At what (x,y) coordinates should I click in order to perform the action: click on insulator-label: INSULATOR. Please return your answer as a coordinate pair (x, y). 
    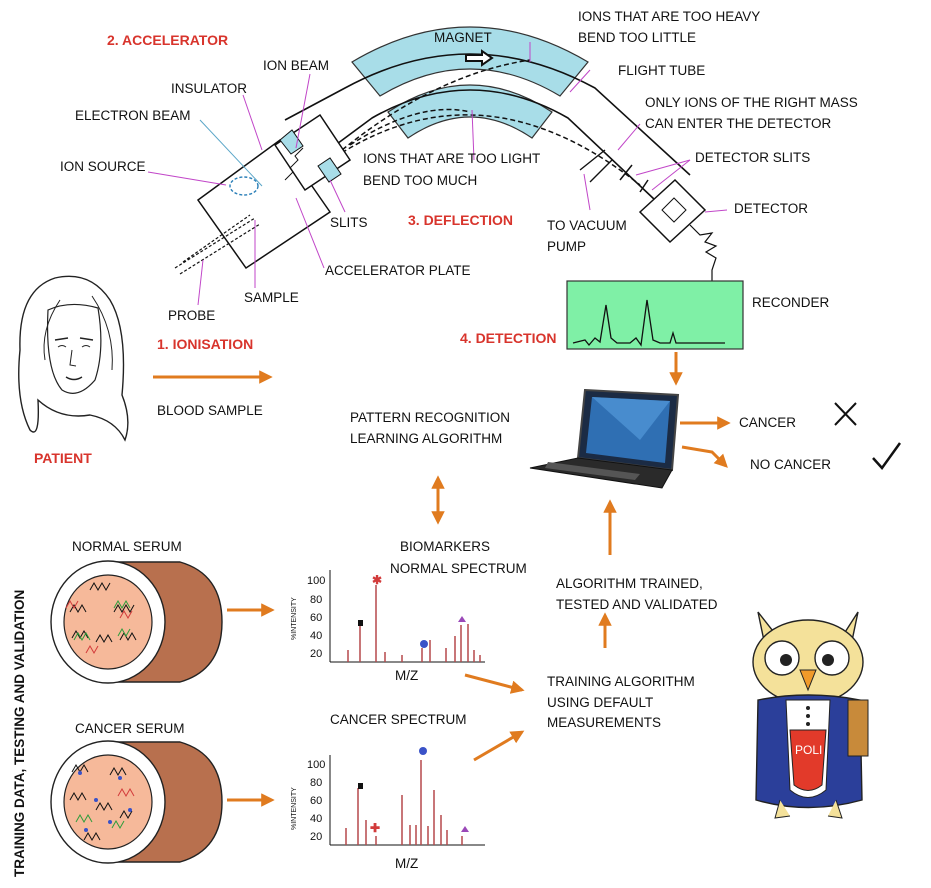
    Looking at the image, I should click on (209, 88).